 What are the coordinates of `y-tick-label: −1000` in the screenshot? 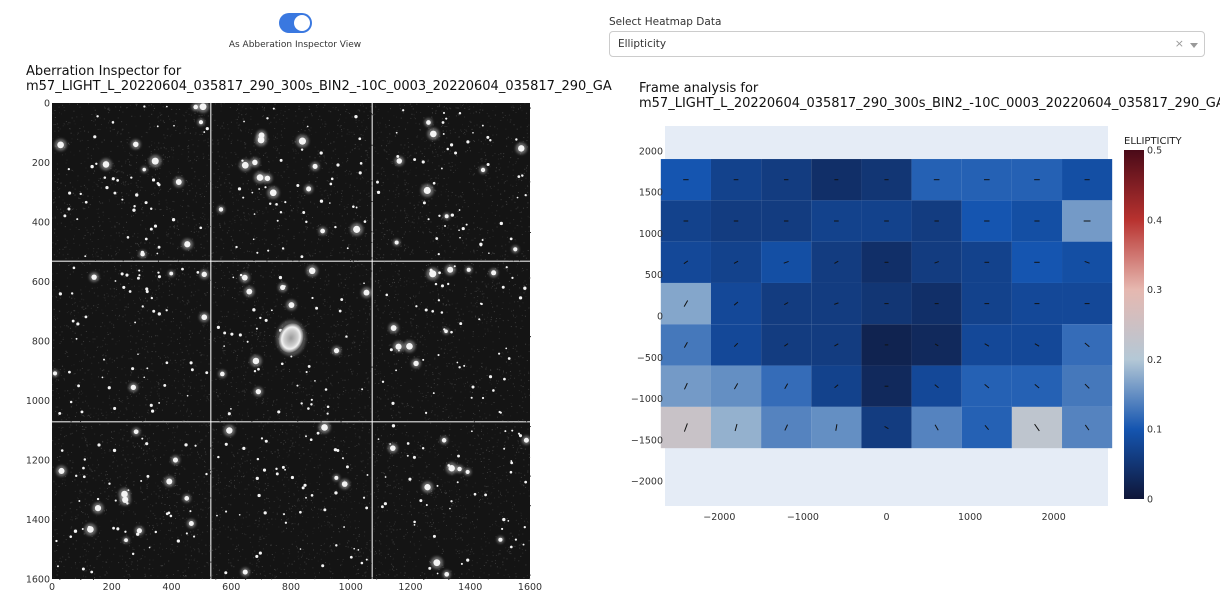 It's located at (647, 399).